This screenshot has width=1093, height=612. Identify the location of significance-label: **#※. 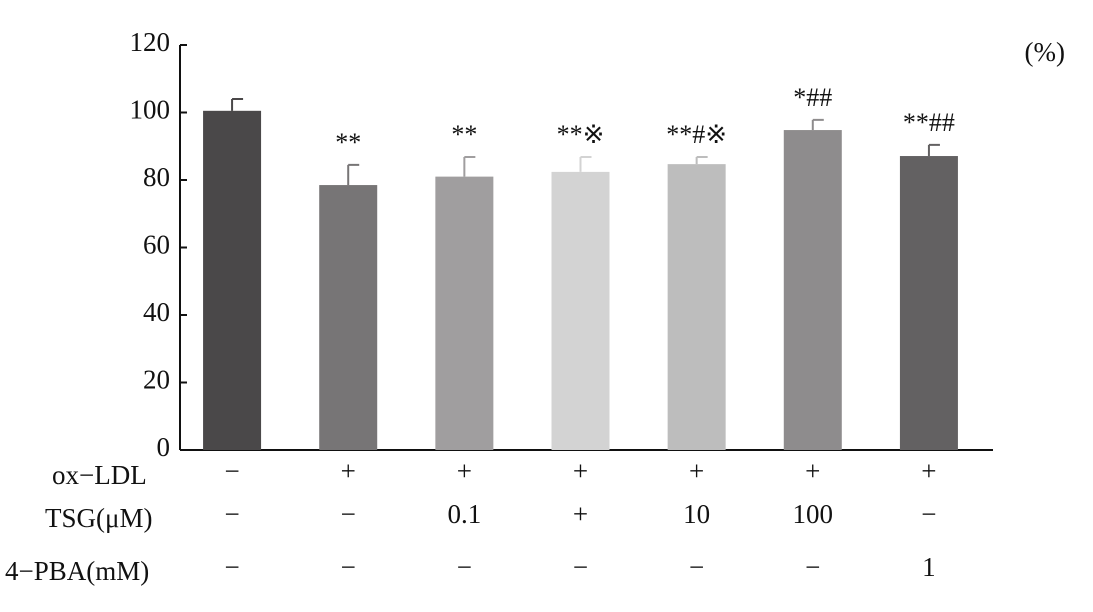
(696, 134).